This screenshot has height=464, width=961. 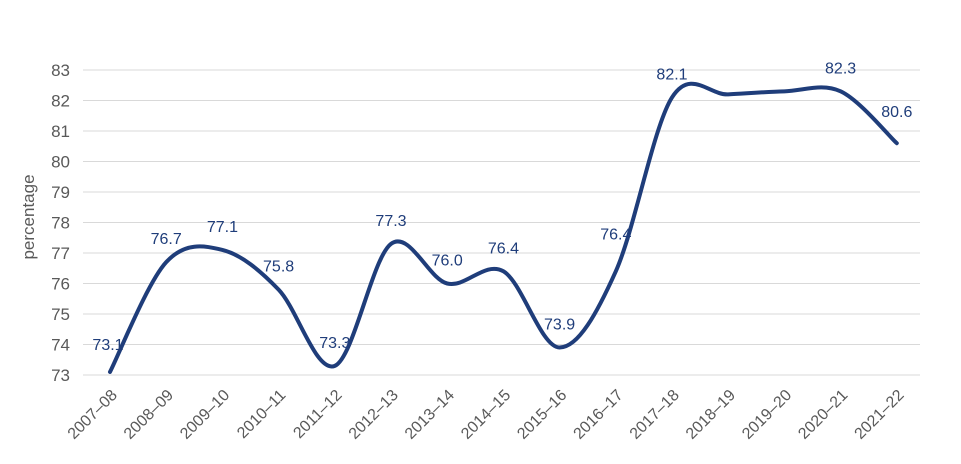 What do you see at coordinates (711, 415) in the screenshot?
I see `x-tick-label: 2018–19` at bounding box center [711, 415].